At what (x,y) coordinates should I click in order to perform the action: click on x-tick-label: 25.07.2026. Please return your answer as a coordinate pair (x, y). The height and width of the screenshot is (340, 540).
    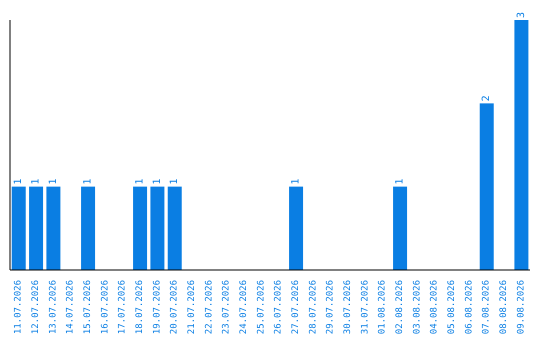
    Looking at the image, I should click on (261, 307).